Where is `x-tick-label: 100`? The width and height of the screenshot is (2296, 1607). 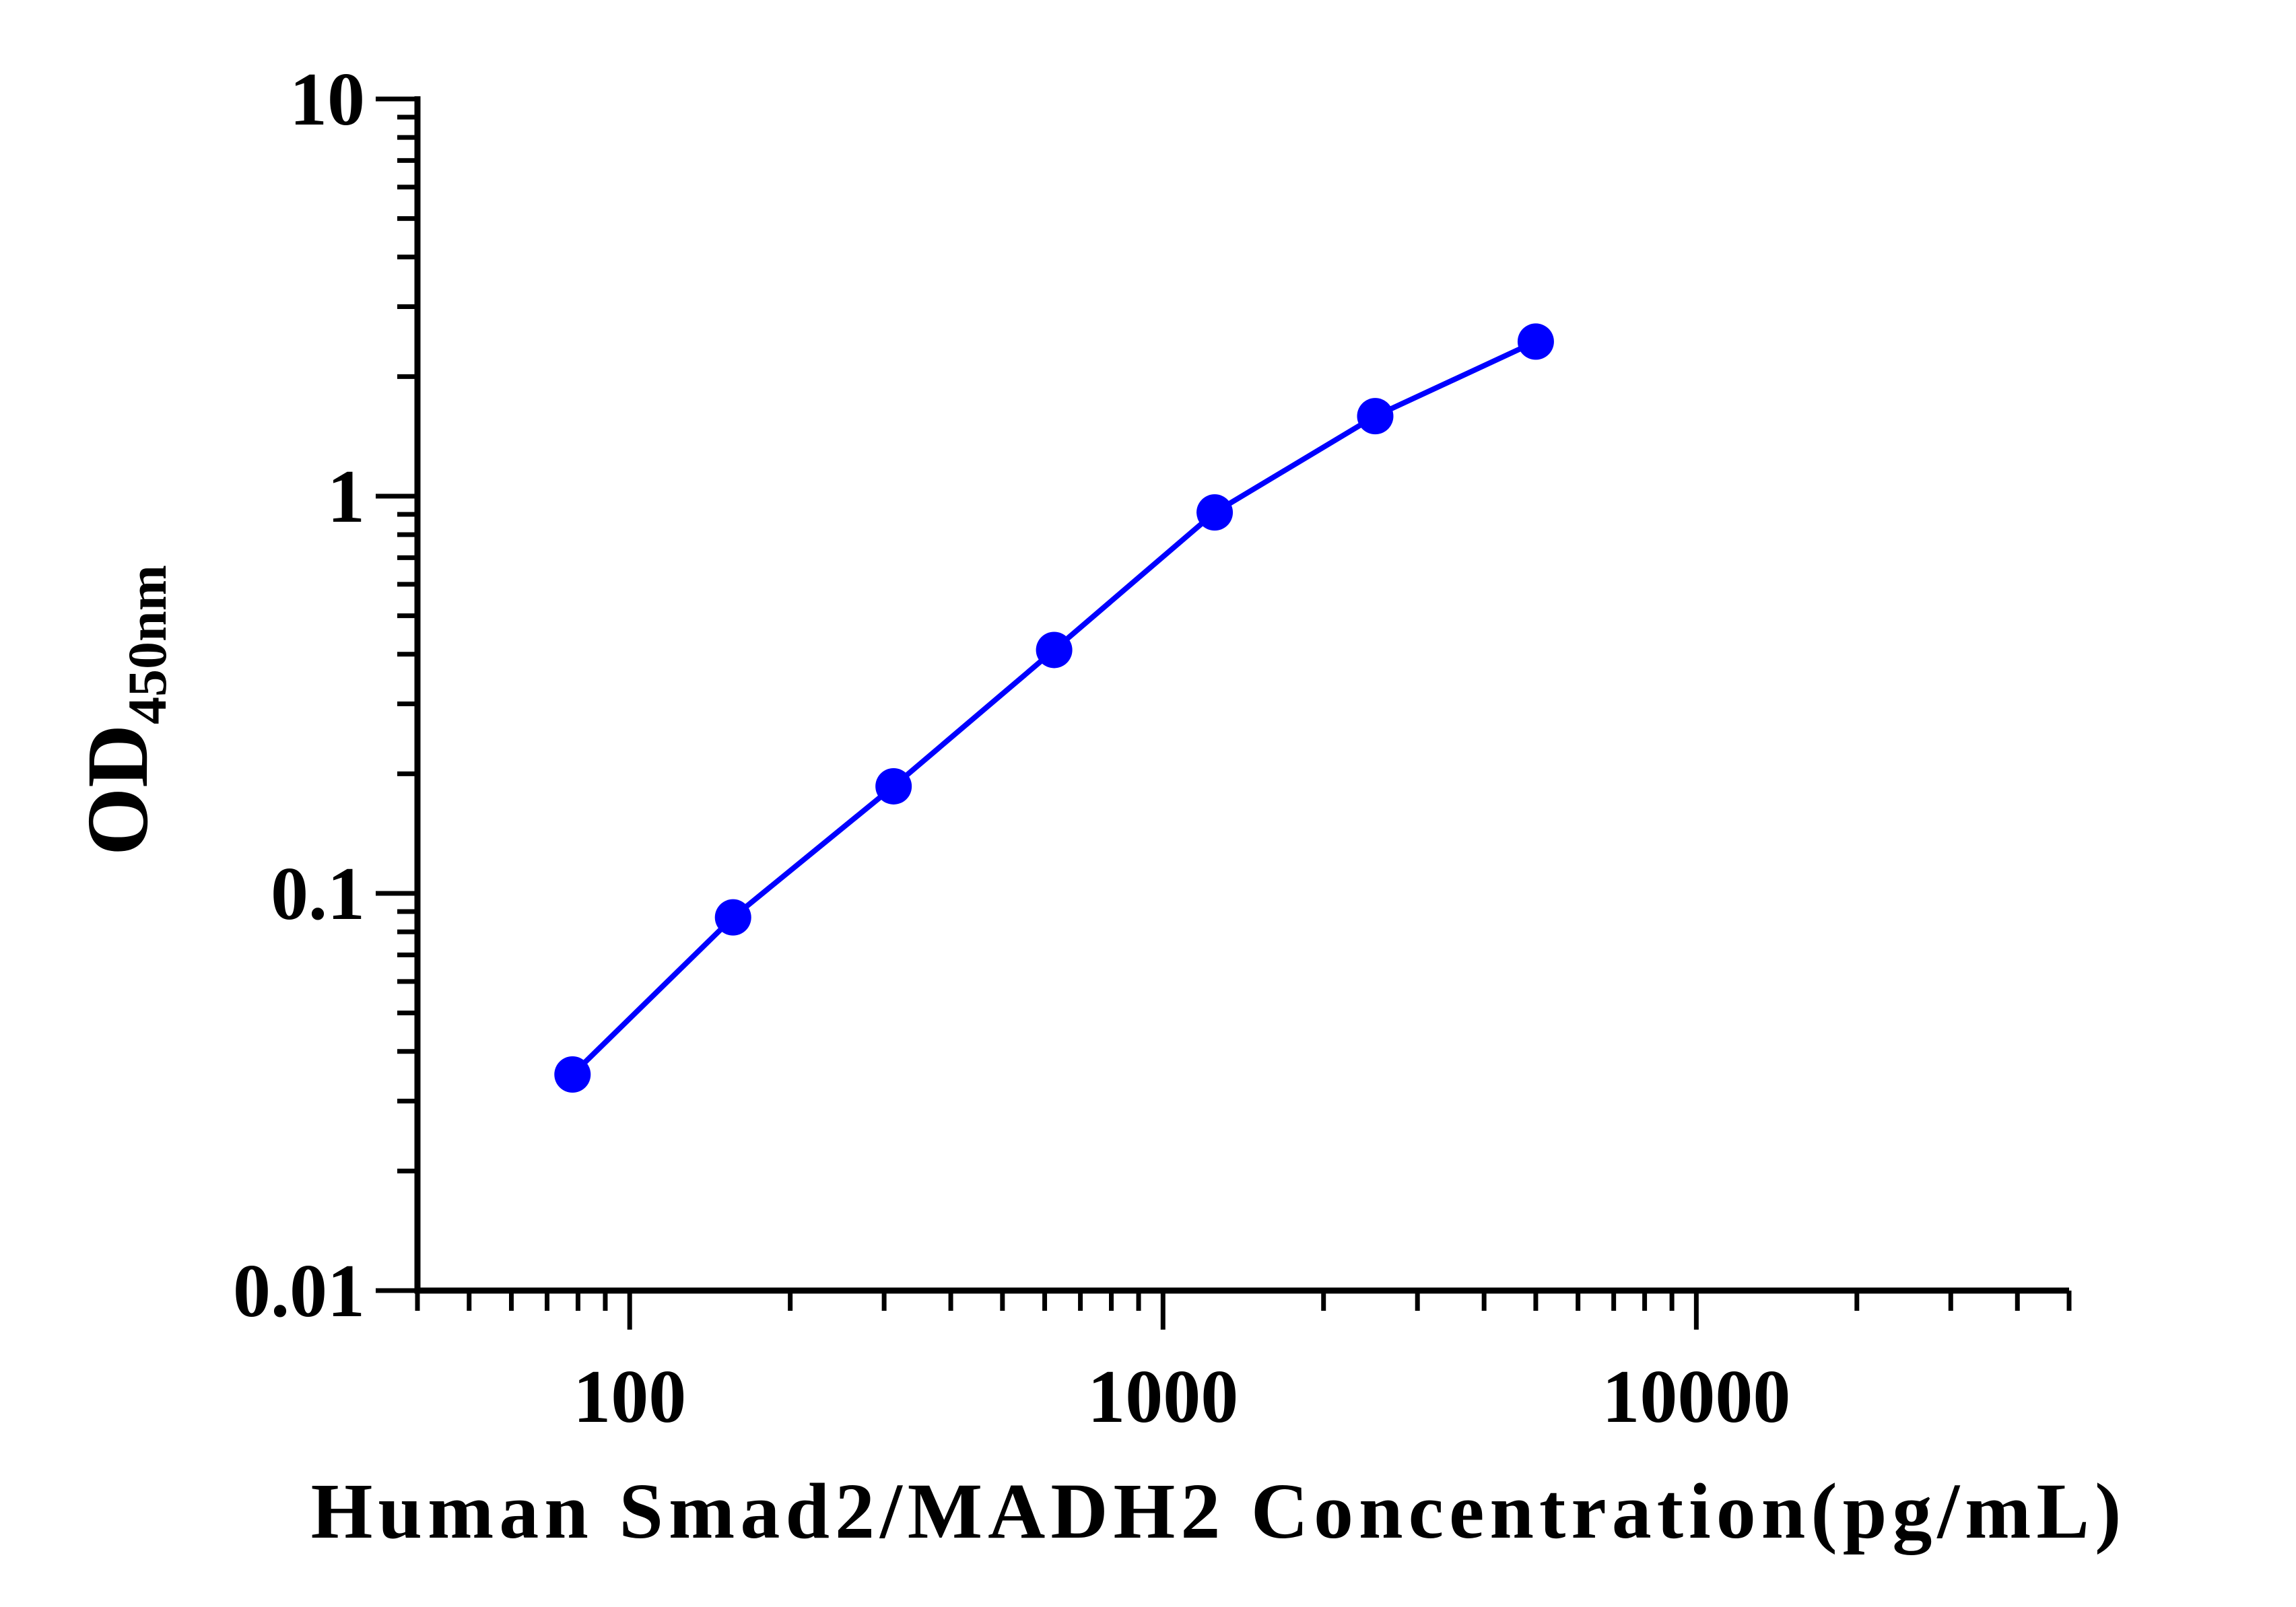
x-tick-label: 100 is located at coordinates (629, 1397).